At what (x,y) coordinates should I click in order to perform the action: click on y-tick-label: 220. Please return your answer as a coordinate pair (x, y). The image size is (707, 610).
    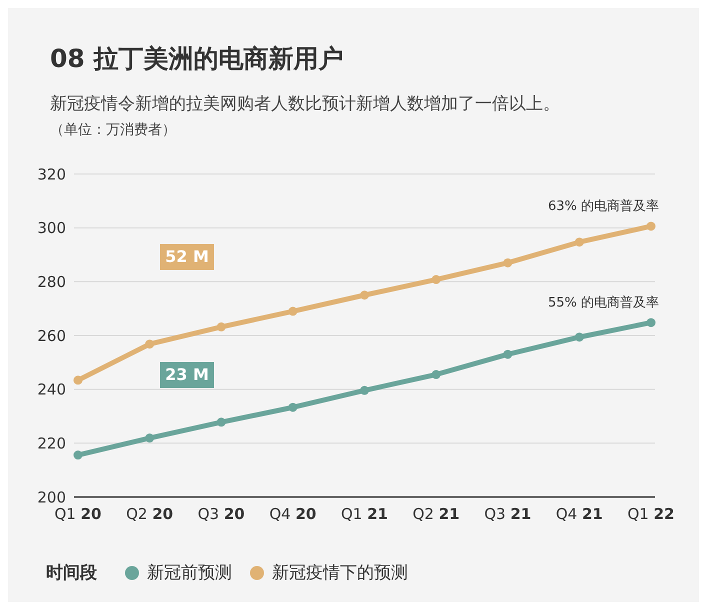
    Looking at the image, I should click on (51, 443).